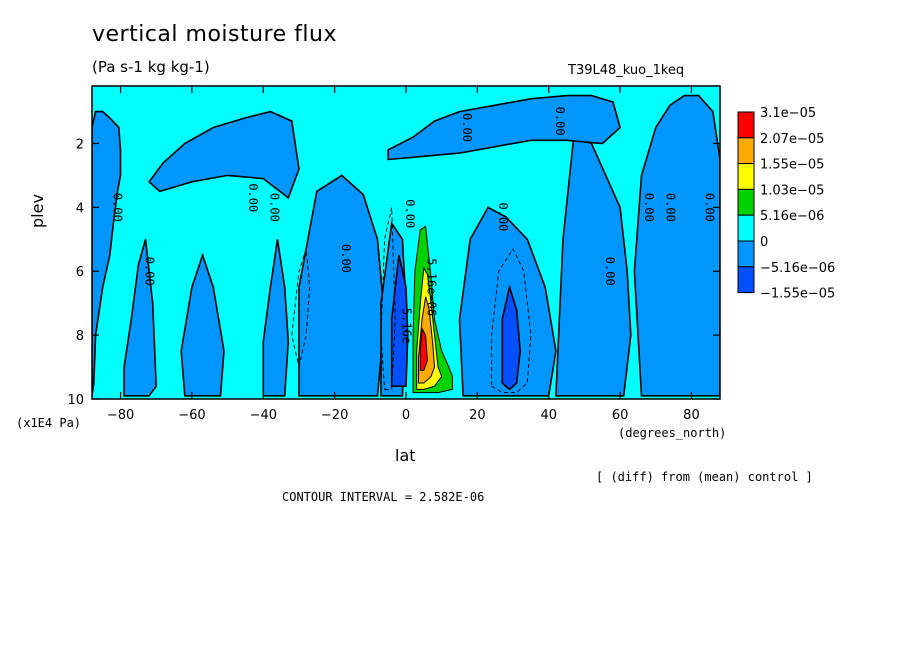 Image resolution: width=904 pixels, height=654 pixels. Describe the element at coordinates (411, 300) in the screenshot. I see `dashed-contours` at that location.